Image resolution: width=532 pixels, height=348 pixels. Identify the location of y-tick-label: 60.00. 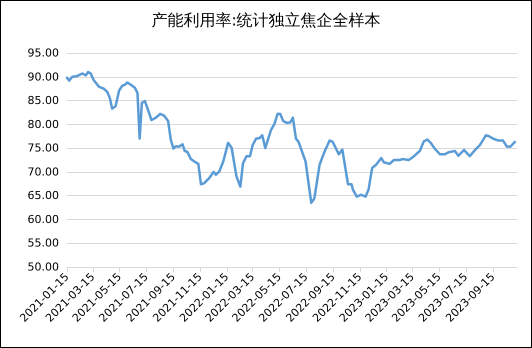
(43, 219).